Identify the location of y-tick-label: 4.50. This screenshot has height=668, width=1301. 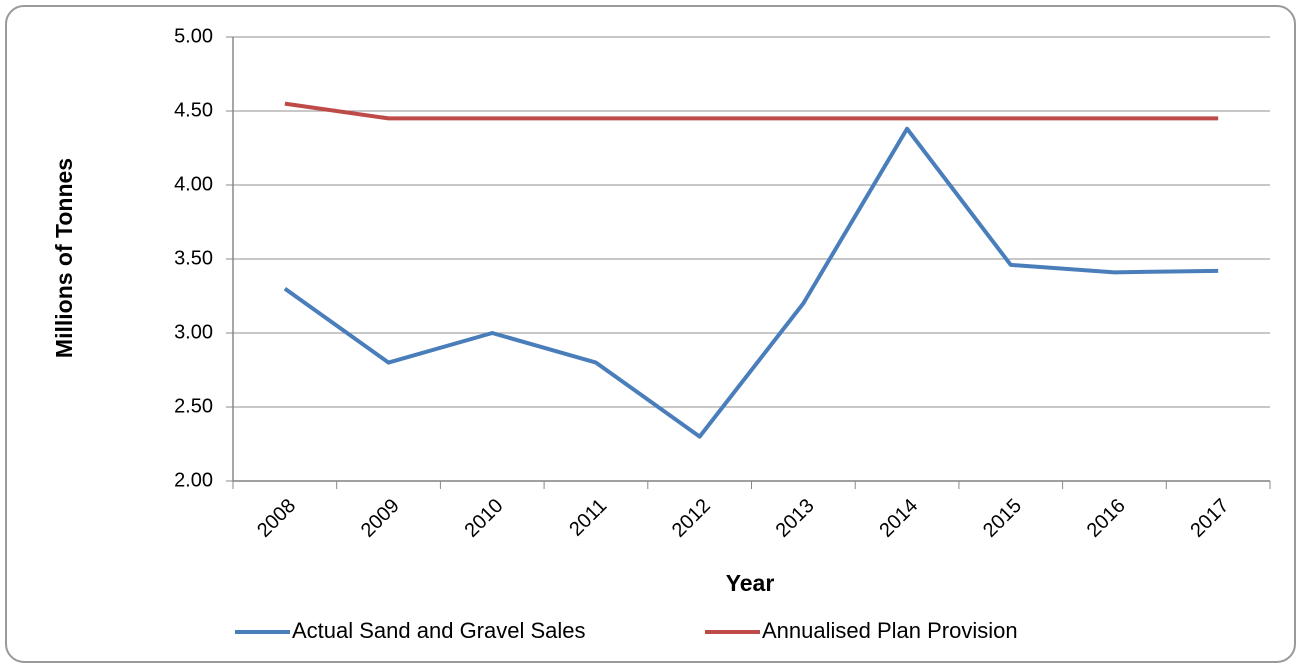
(193, 110).